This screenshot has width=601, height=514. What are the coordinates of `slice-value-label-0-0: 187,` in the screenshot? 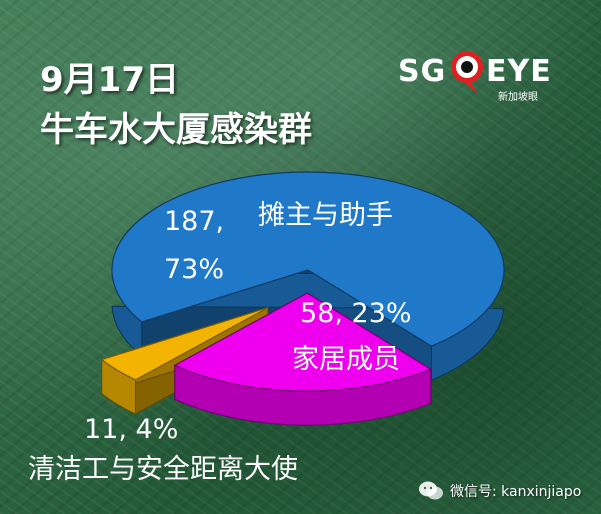 It's located at (194, 221).